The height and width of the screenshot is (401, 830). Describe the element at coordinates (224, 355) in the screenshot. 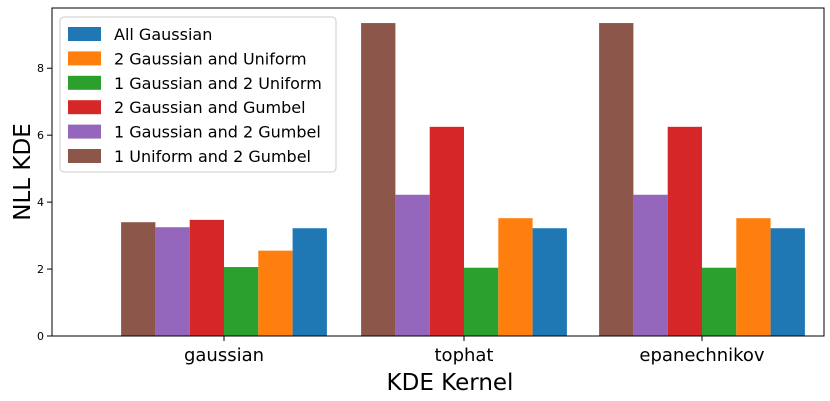

I see `x-tick-label-gaussian: gaussian` at that location.